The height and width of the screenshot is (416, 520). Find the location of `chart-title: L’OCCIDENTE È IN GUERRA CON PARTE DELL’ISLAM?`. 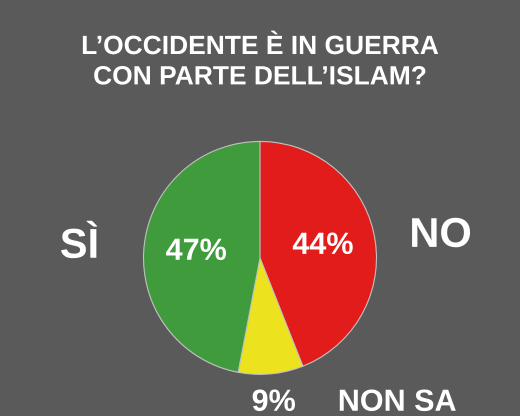

chart-title: L’OCCIDENTE È IN GUERRA CON PARTE DELL’ISLAM? is located at coordinates (260, 57).